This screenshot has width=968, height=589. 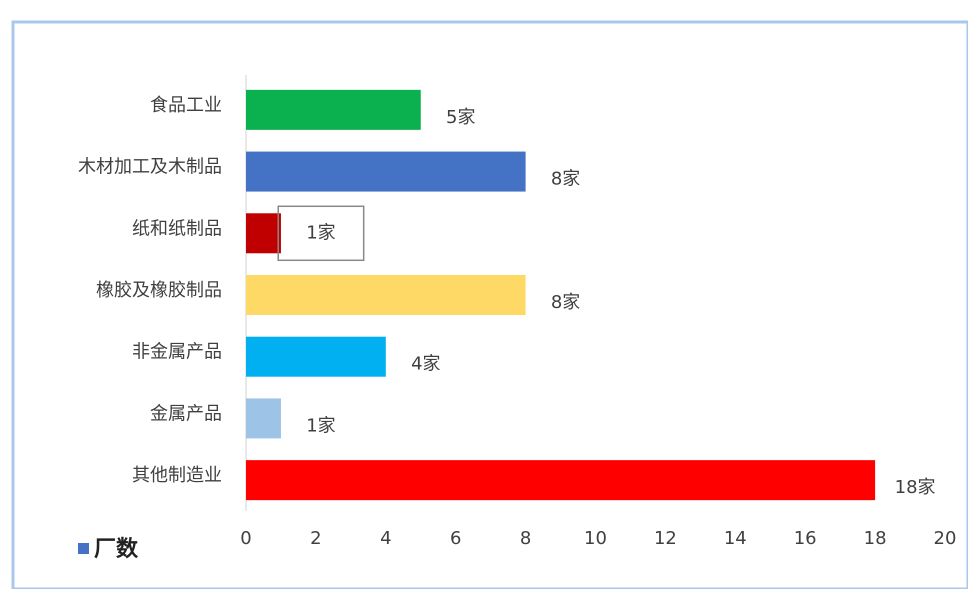 I want to click on y-tick-label: 食品工业, so click(x=186, y=105).